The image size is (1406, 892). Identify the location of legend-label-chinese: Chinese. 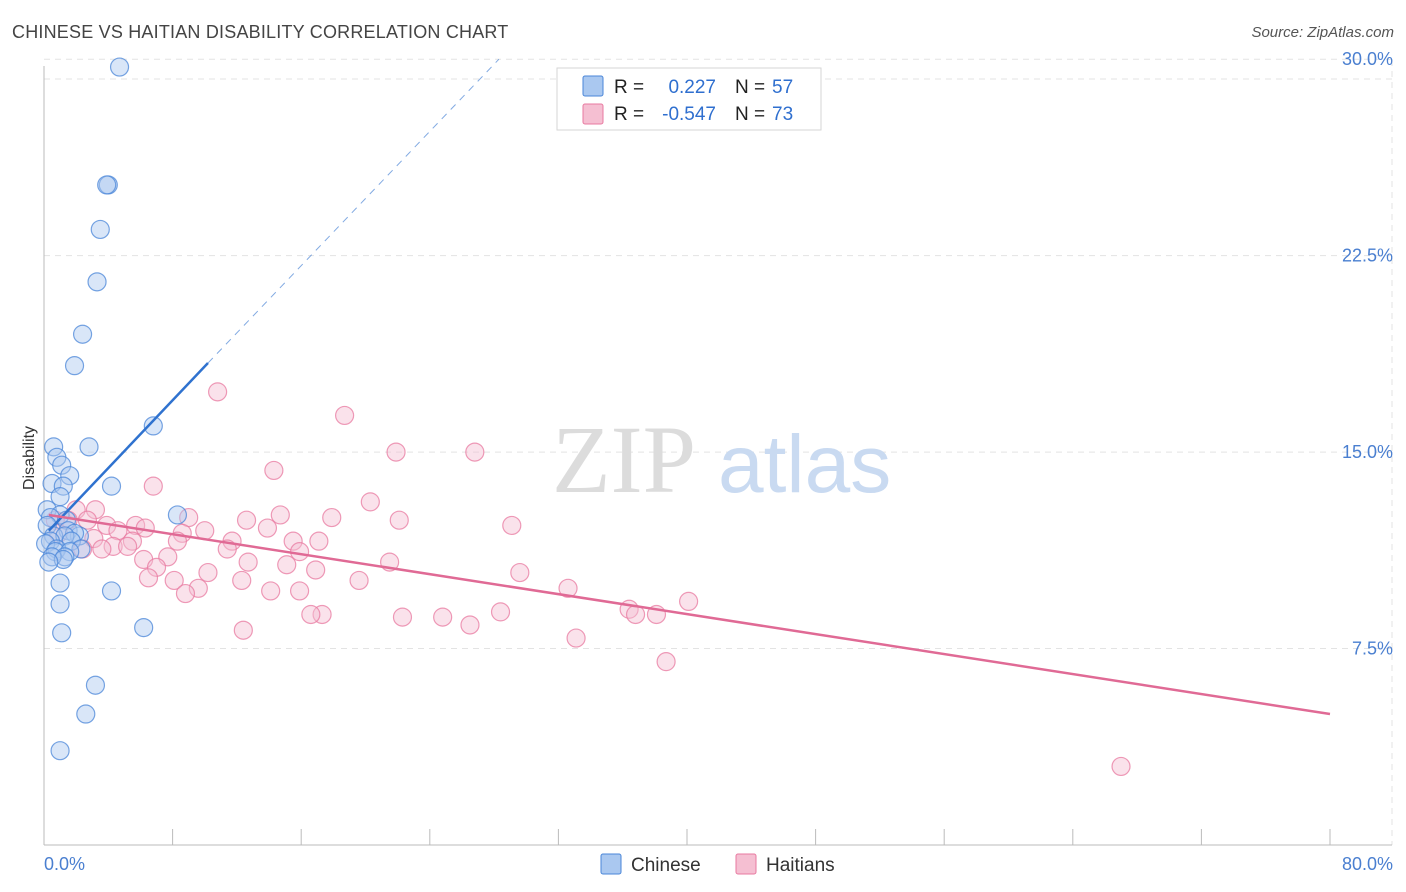
(666, 865).